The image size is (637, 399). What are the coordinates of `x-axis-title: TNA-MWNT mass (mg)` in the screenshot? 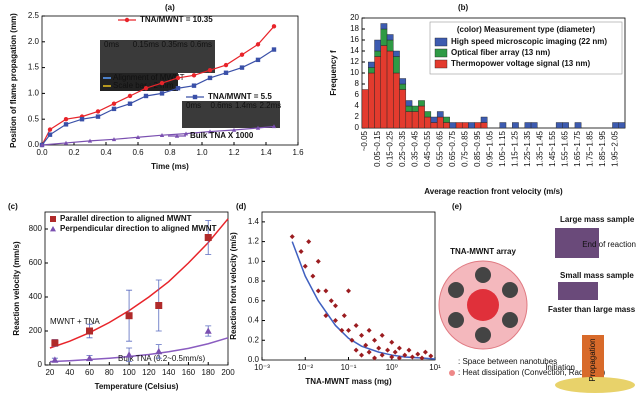 It's located at (348, 381).